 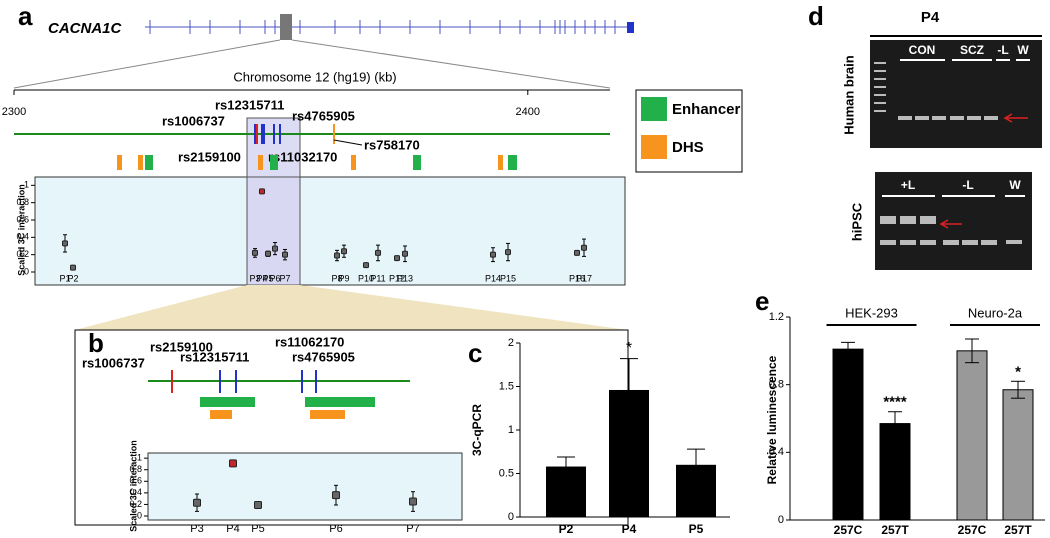 What do you see at coordinates (908, 185) in the screenshot?
I see `lane-label: +L` at bounding box center [908, 185].